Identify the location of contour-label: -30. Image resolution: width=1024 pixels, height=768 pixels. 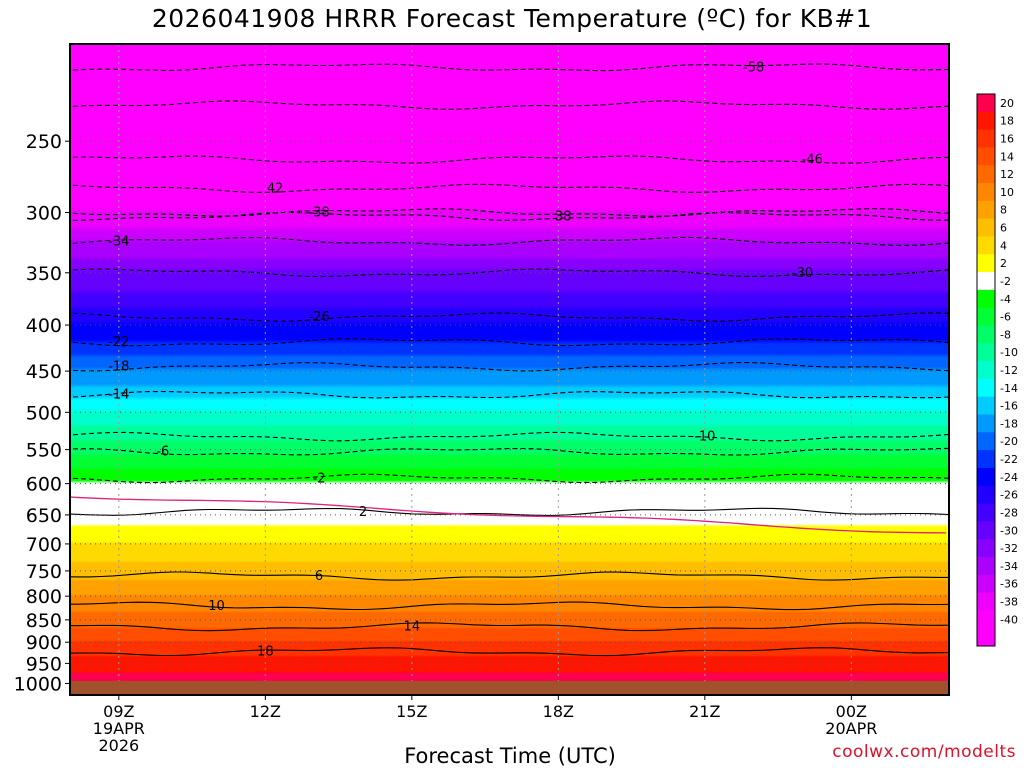
(802, 273).